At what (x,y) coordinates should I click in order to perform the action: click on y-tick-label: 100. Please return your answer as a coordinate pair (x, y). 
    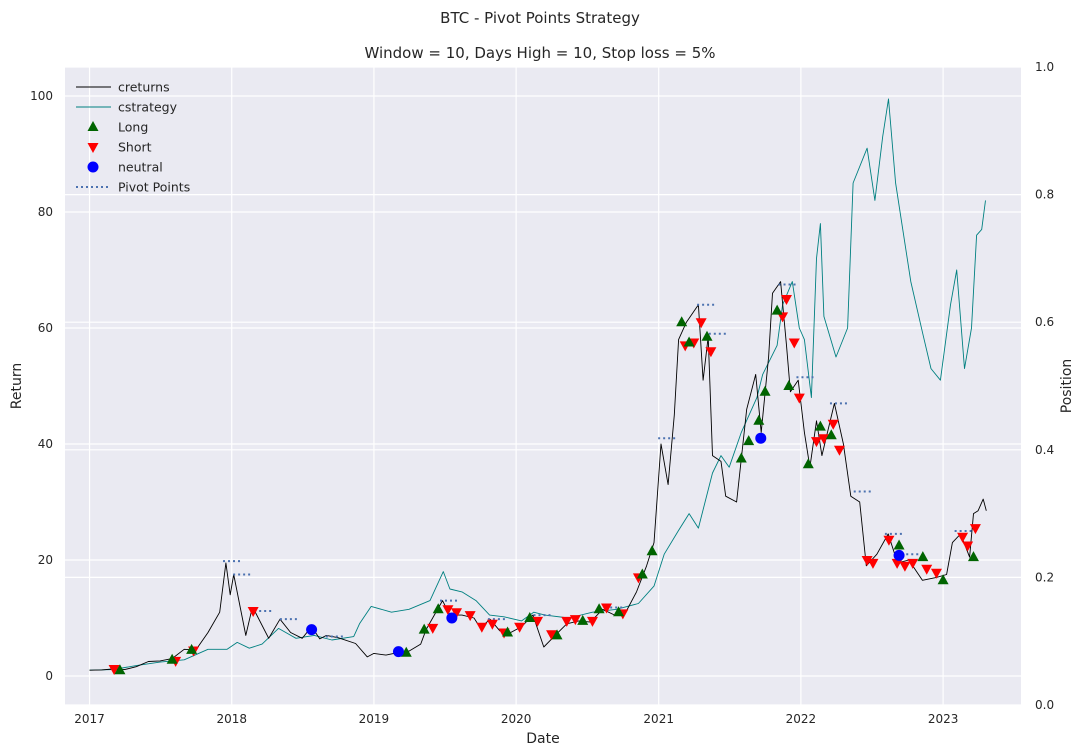
    Looking at the image, I should click on (41, 96).